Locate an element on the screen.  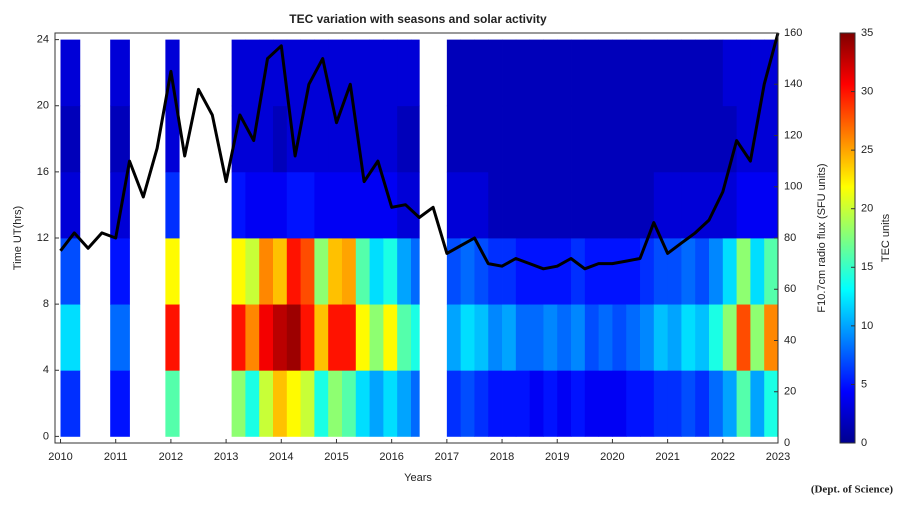
colorbar-label: TEC units is located at coordinates (886, 237).